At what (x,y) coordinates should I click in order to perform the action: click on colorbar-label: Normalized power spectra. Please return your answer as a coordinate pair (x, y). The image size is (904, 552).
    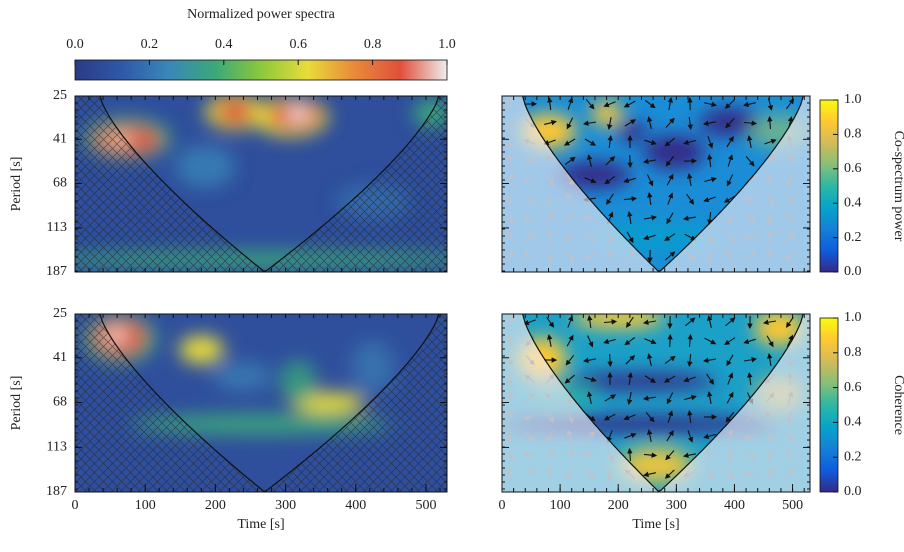
    Looking at the image, I should click on (261, 14).